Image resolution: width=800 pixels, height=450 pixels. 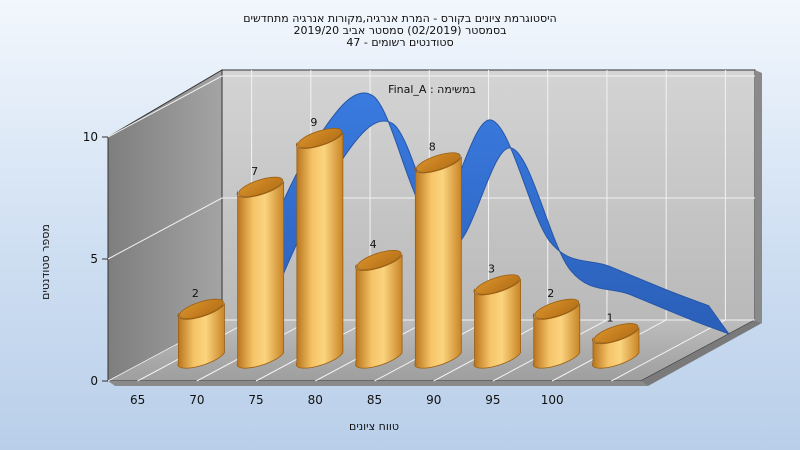 What do you see at coordinates (137, 400) in the screenshot?
I see `x-tick-label-0: 65` at bounding box center [137, 400].